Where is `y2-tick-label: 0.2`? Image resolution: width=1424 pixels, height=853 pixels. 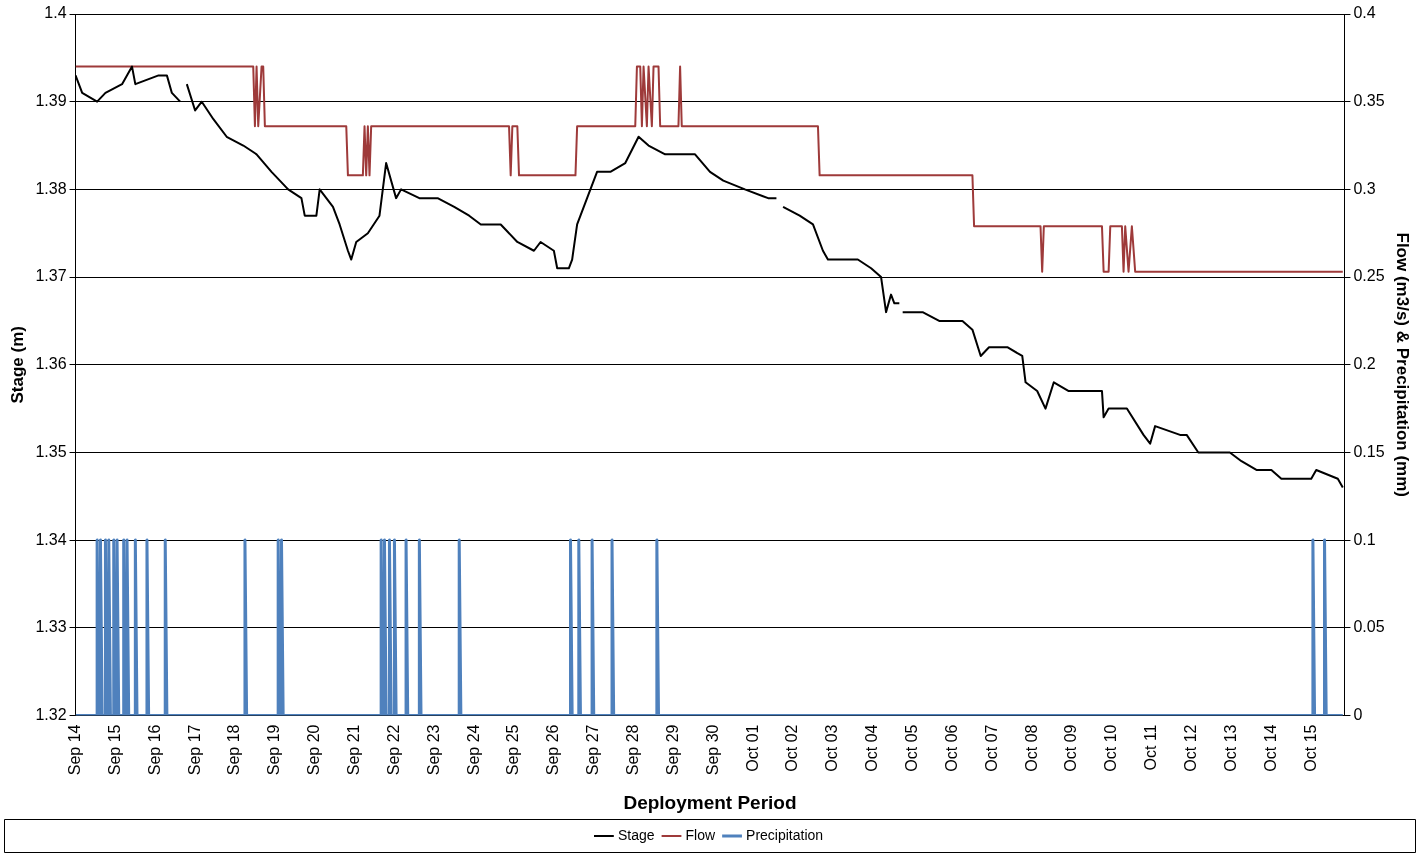
y2-tick-label: 0.2 is located at coordinates (1364, 364).